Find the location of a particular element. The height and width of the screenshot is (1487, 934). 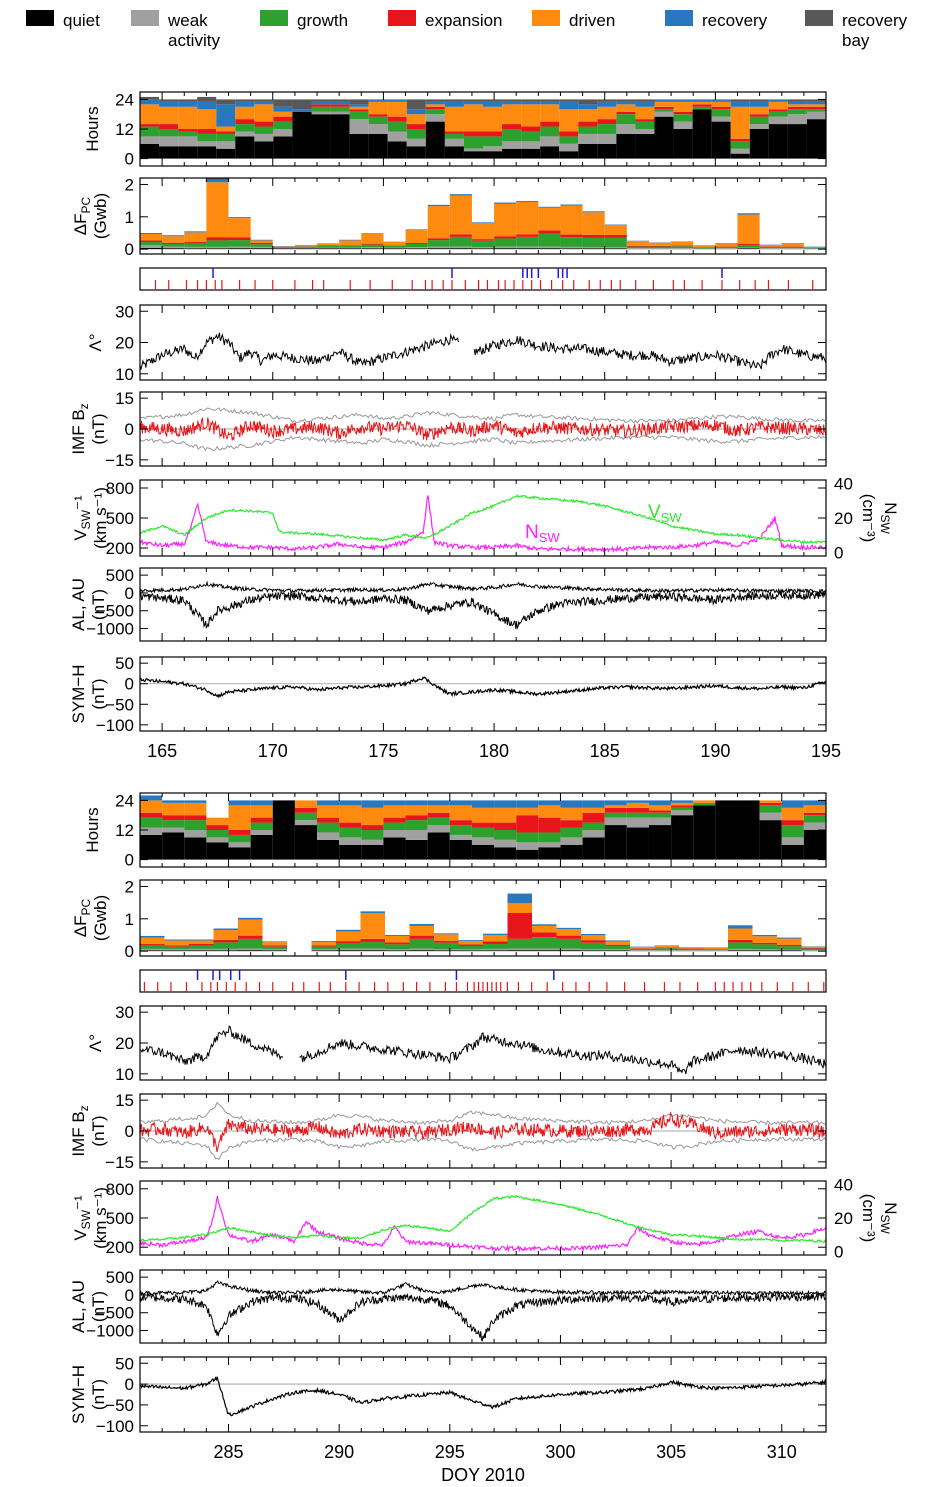

vsw-tick-label: 500 is located at coordinates (120, 518).